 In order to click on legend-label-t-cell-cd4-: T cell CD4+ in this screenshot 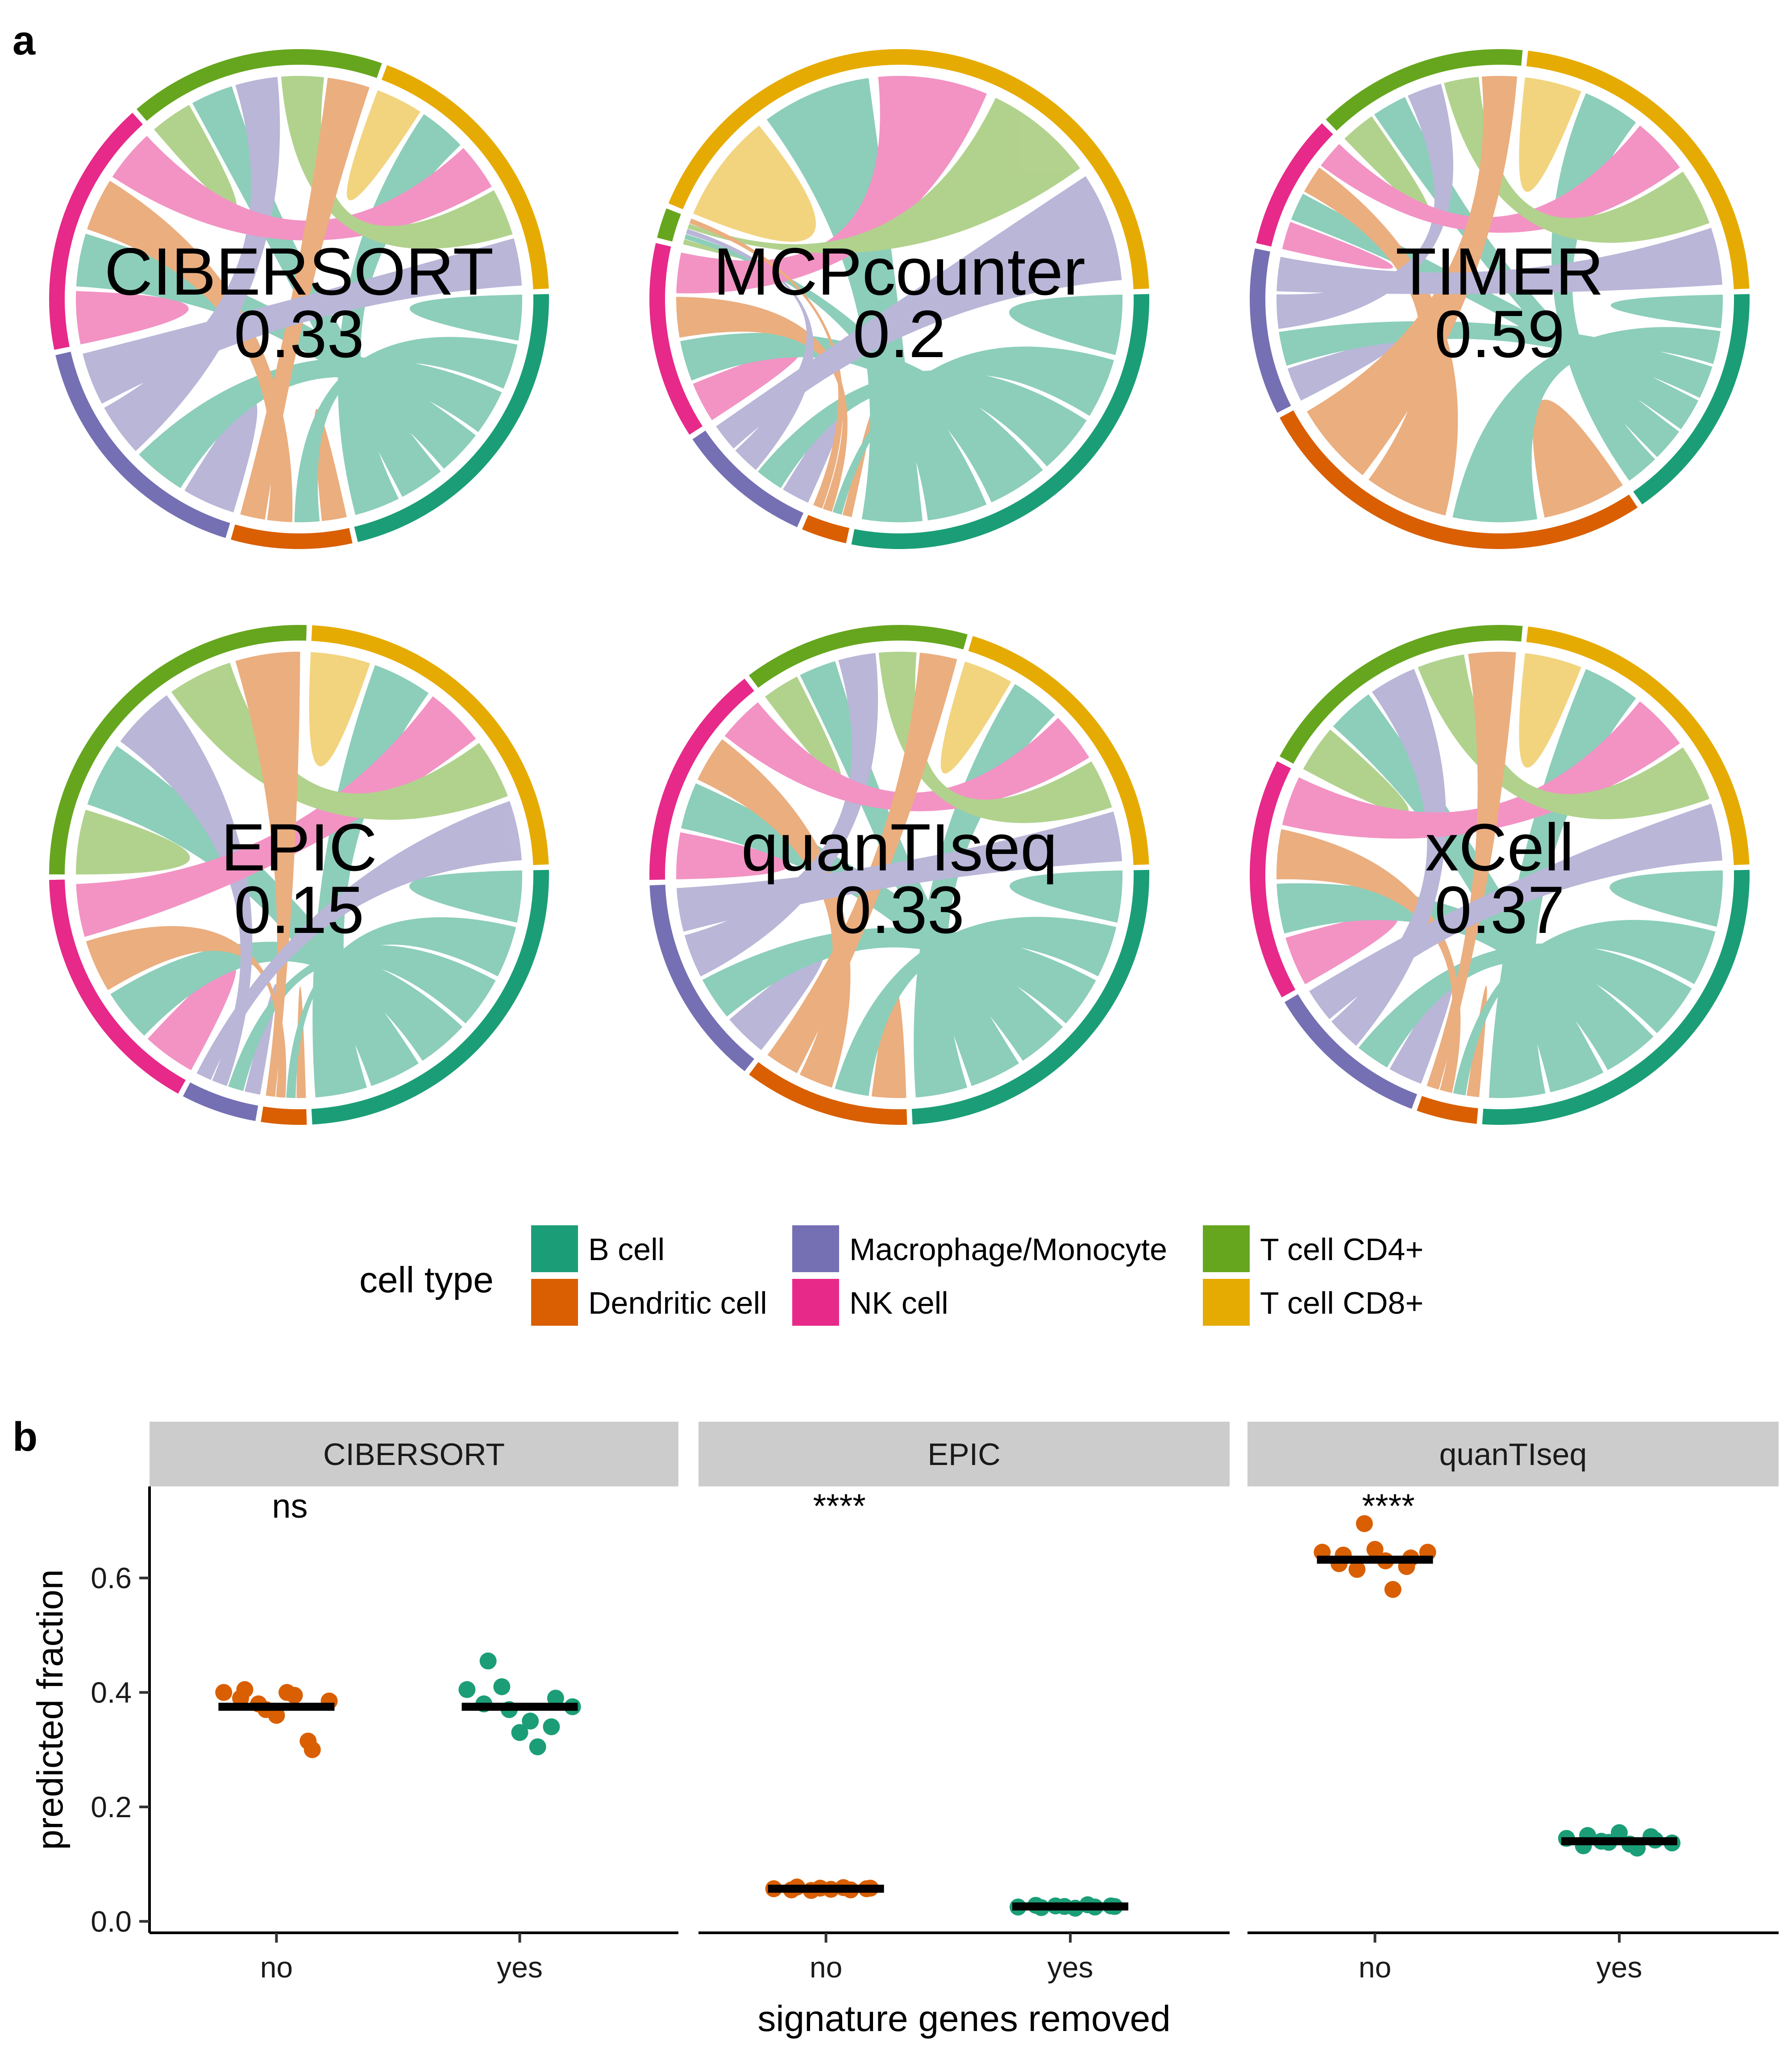, I will do `click(1341, 1249)`.